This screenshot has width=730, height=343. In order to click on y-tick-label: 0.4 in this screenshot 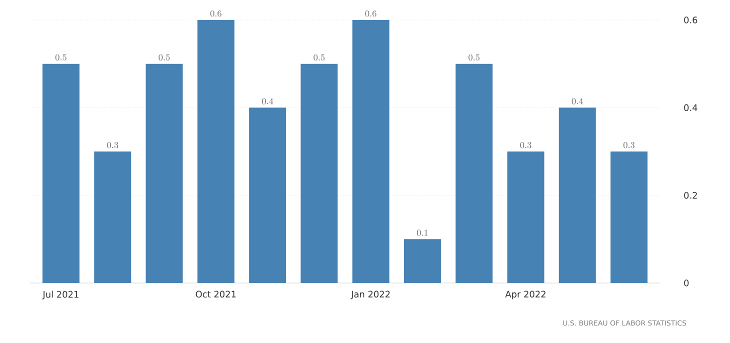, I will do `click(691, 108)`.